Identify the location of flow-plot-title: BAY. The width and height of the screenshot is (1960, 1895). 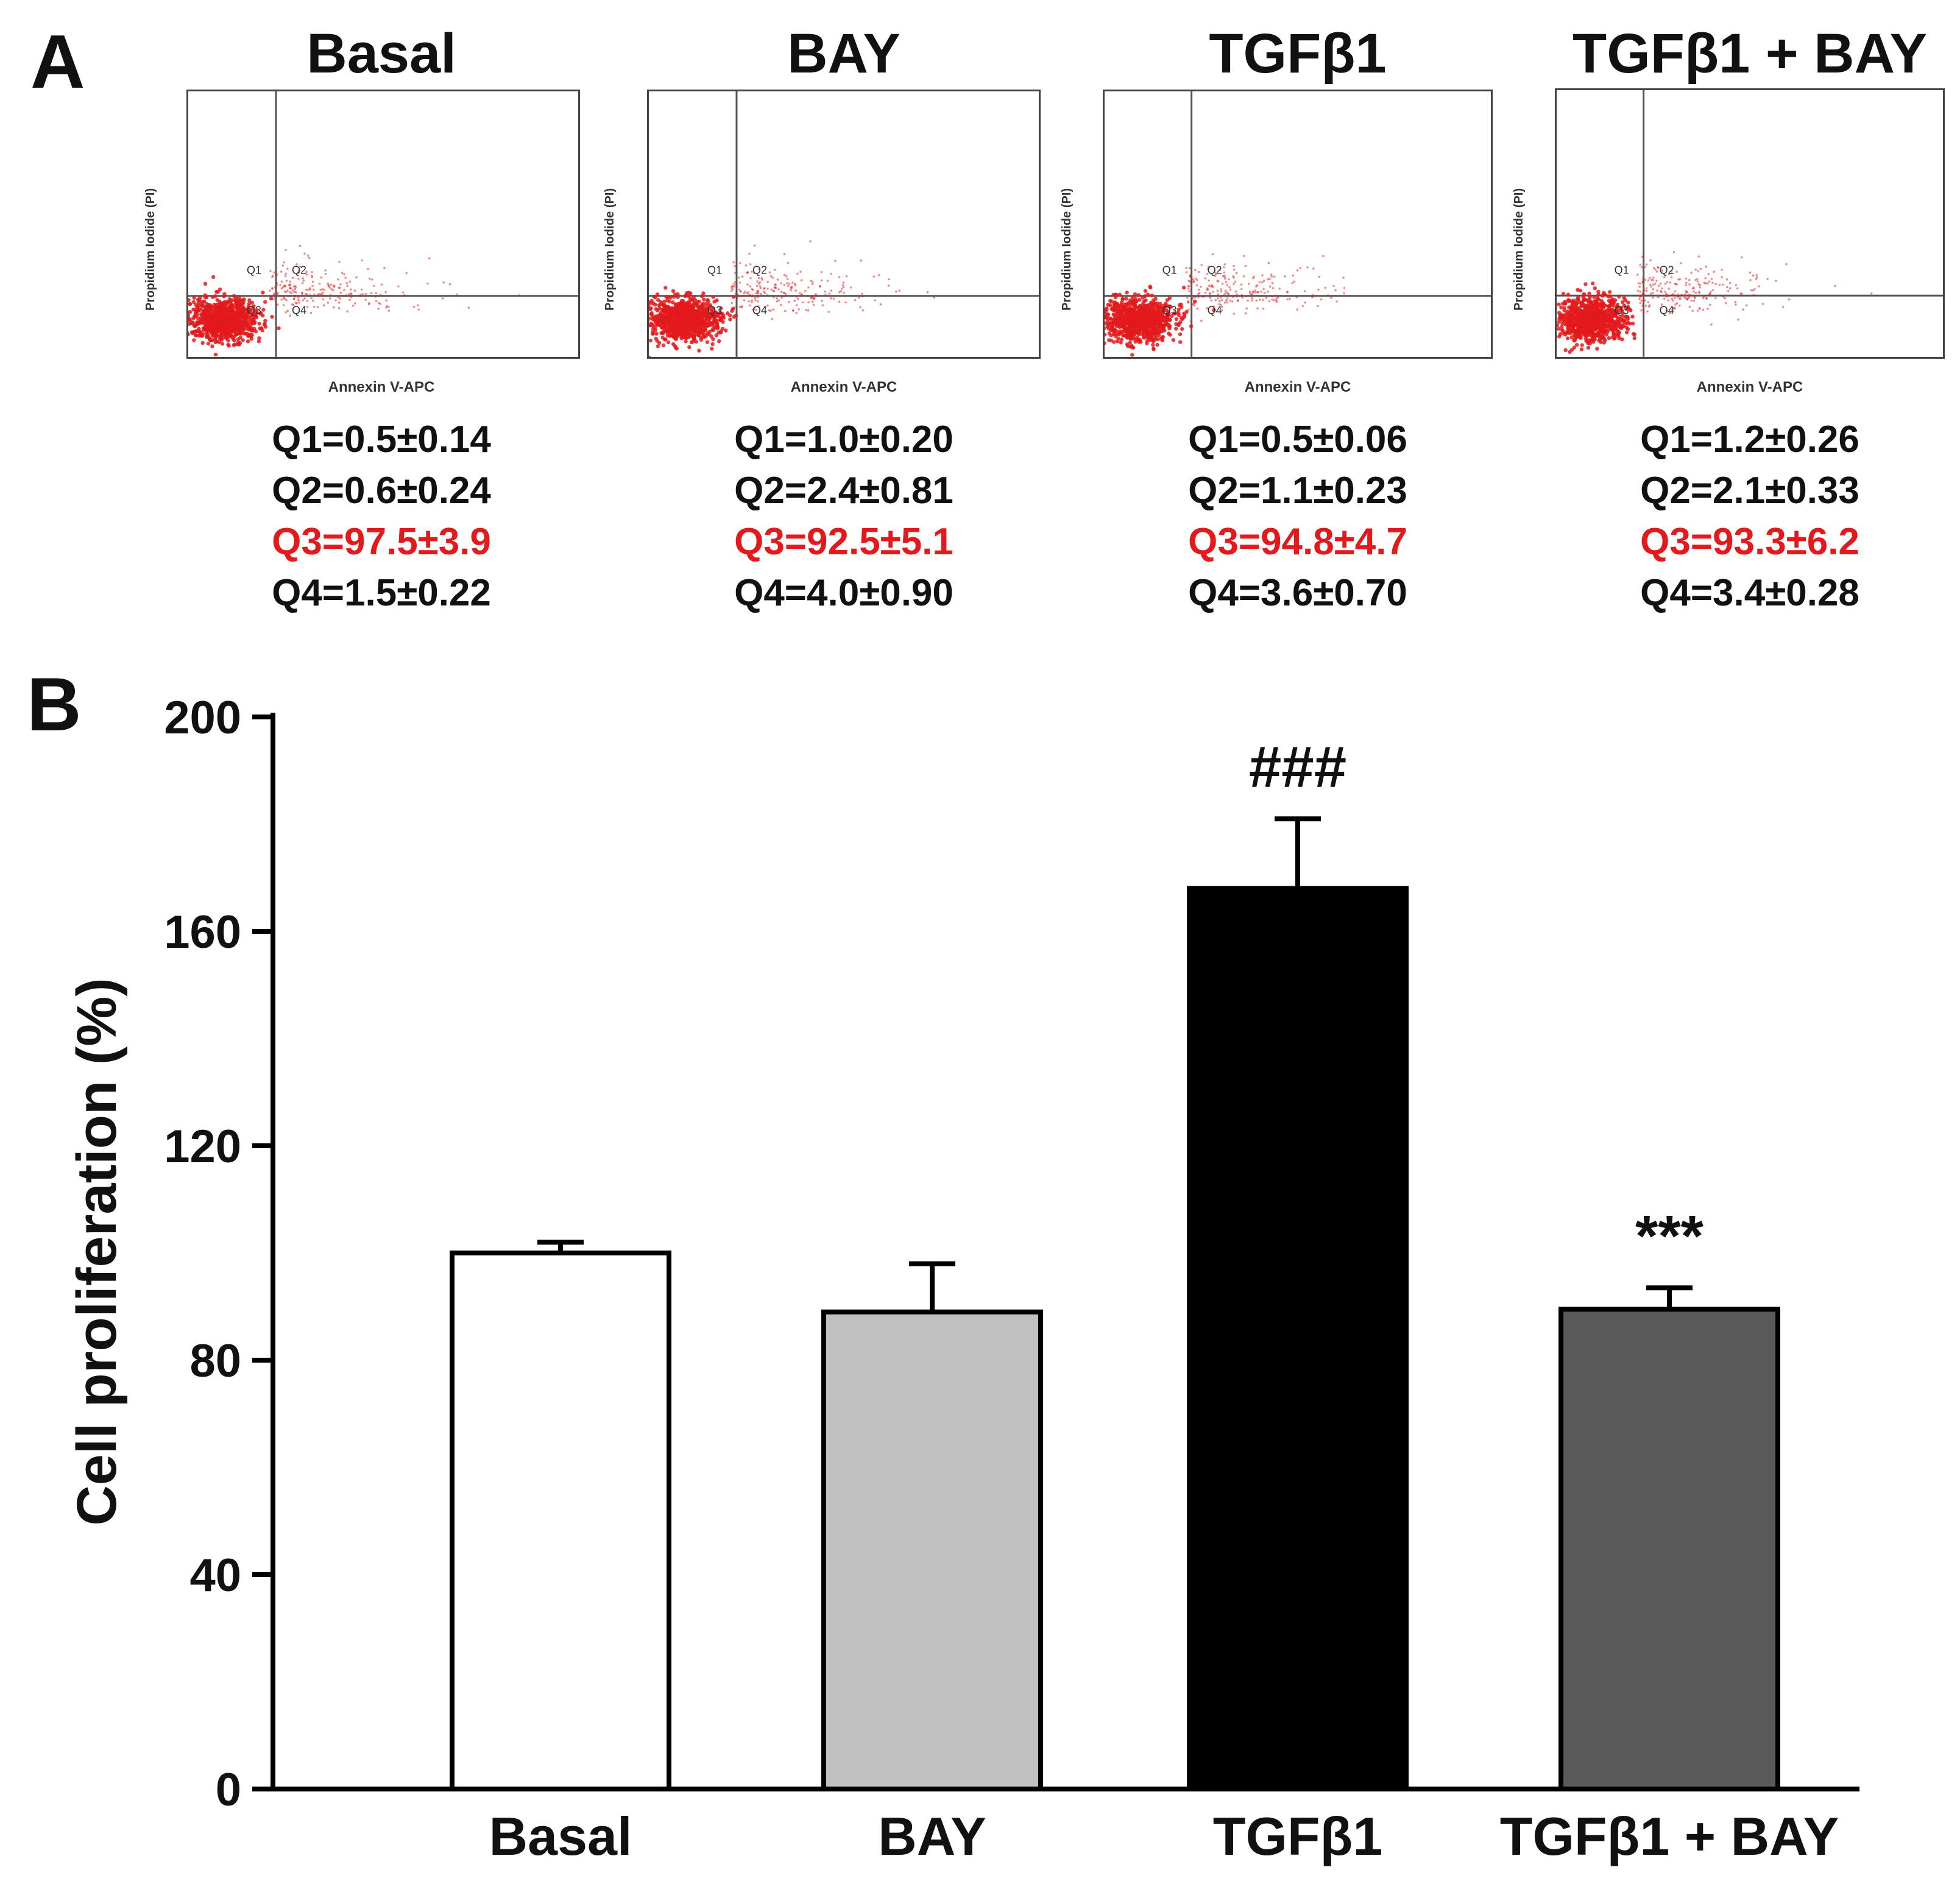
(843, 54).